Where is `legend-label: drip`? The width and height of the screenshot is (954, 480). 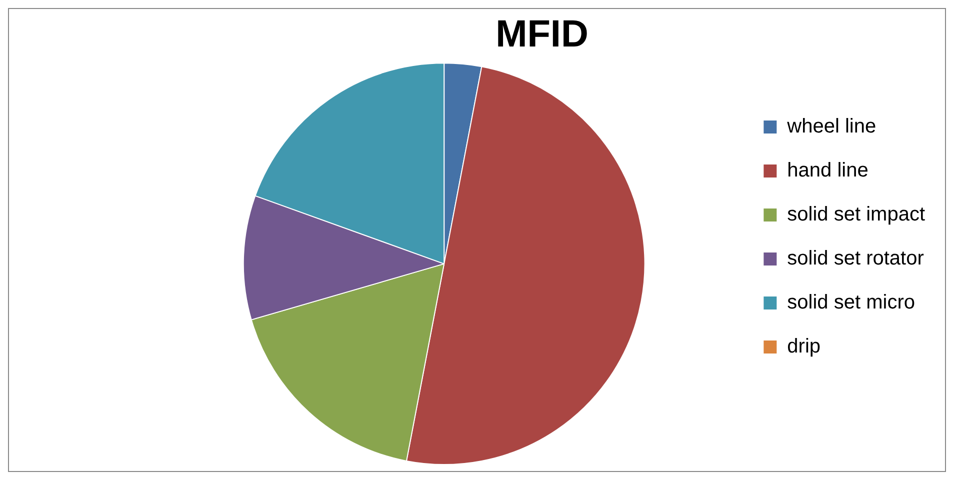
legend-label: drip is located at coordinates (804, 347).